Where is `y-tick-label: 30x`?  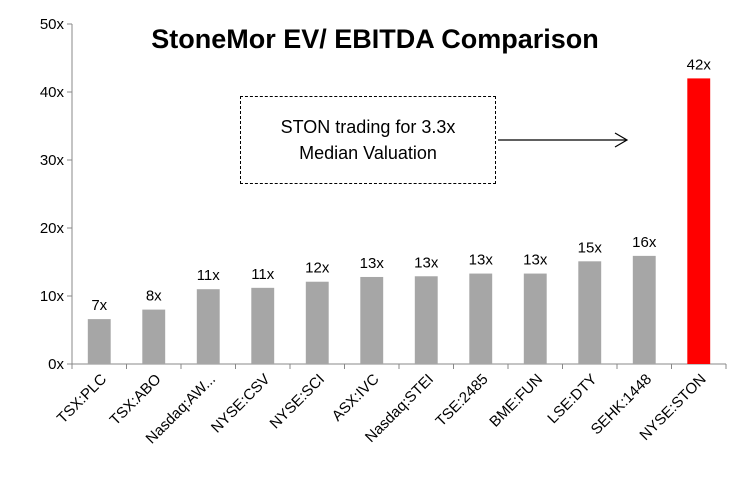
y-tick-label: 30x is located at coordinates (52, 160).